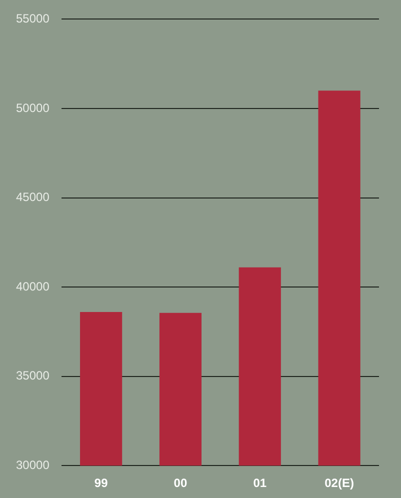  Describe the element at coordinates (33, 107) in the screenshot. I see `y-tick-label: 50000` at that location.